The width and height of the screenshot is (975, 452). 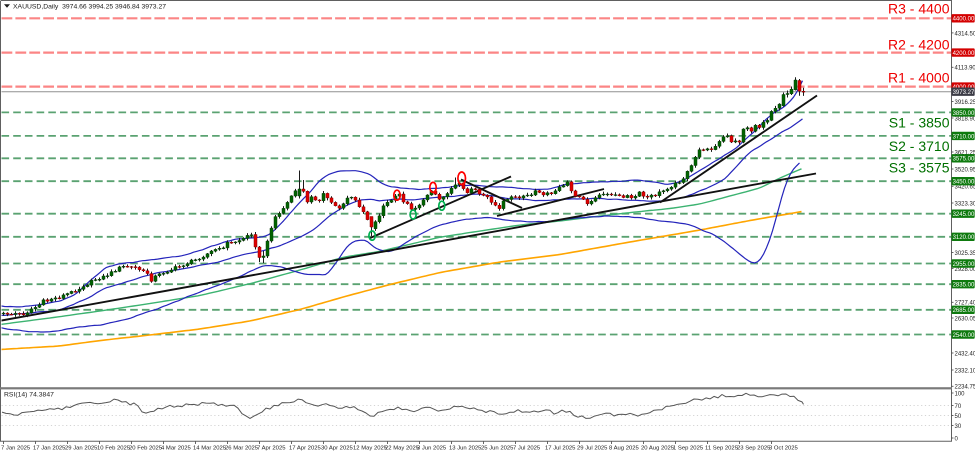 I want to click on svg-text: 3916.25, so click(x=965, y=103).